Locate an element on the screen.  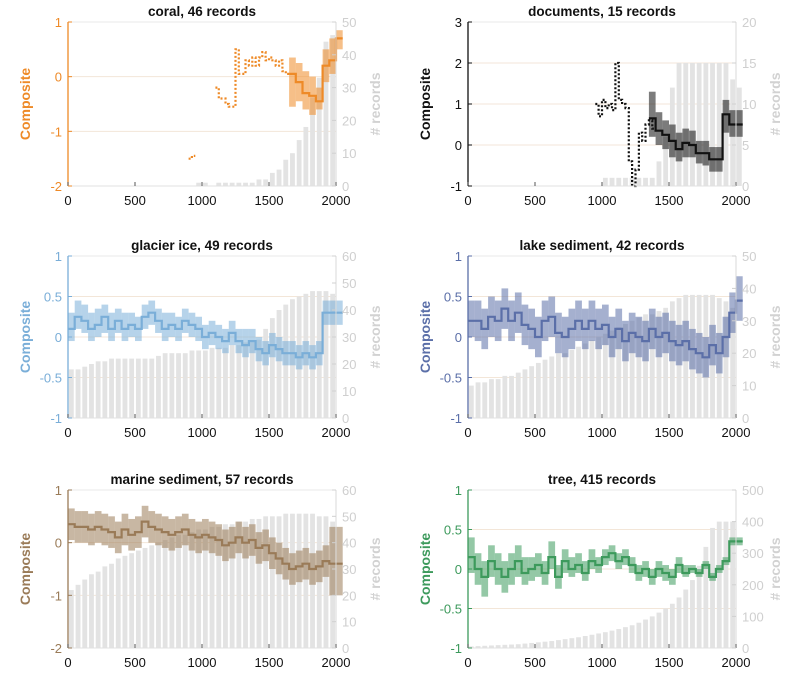
y-tick-label: 2 is located at coordinates (458, 63).